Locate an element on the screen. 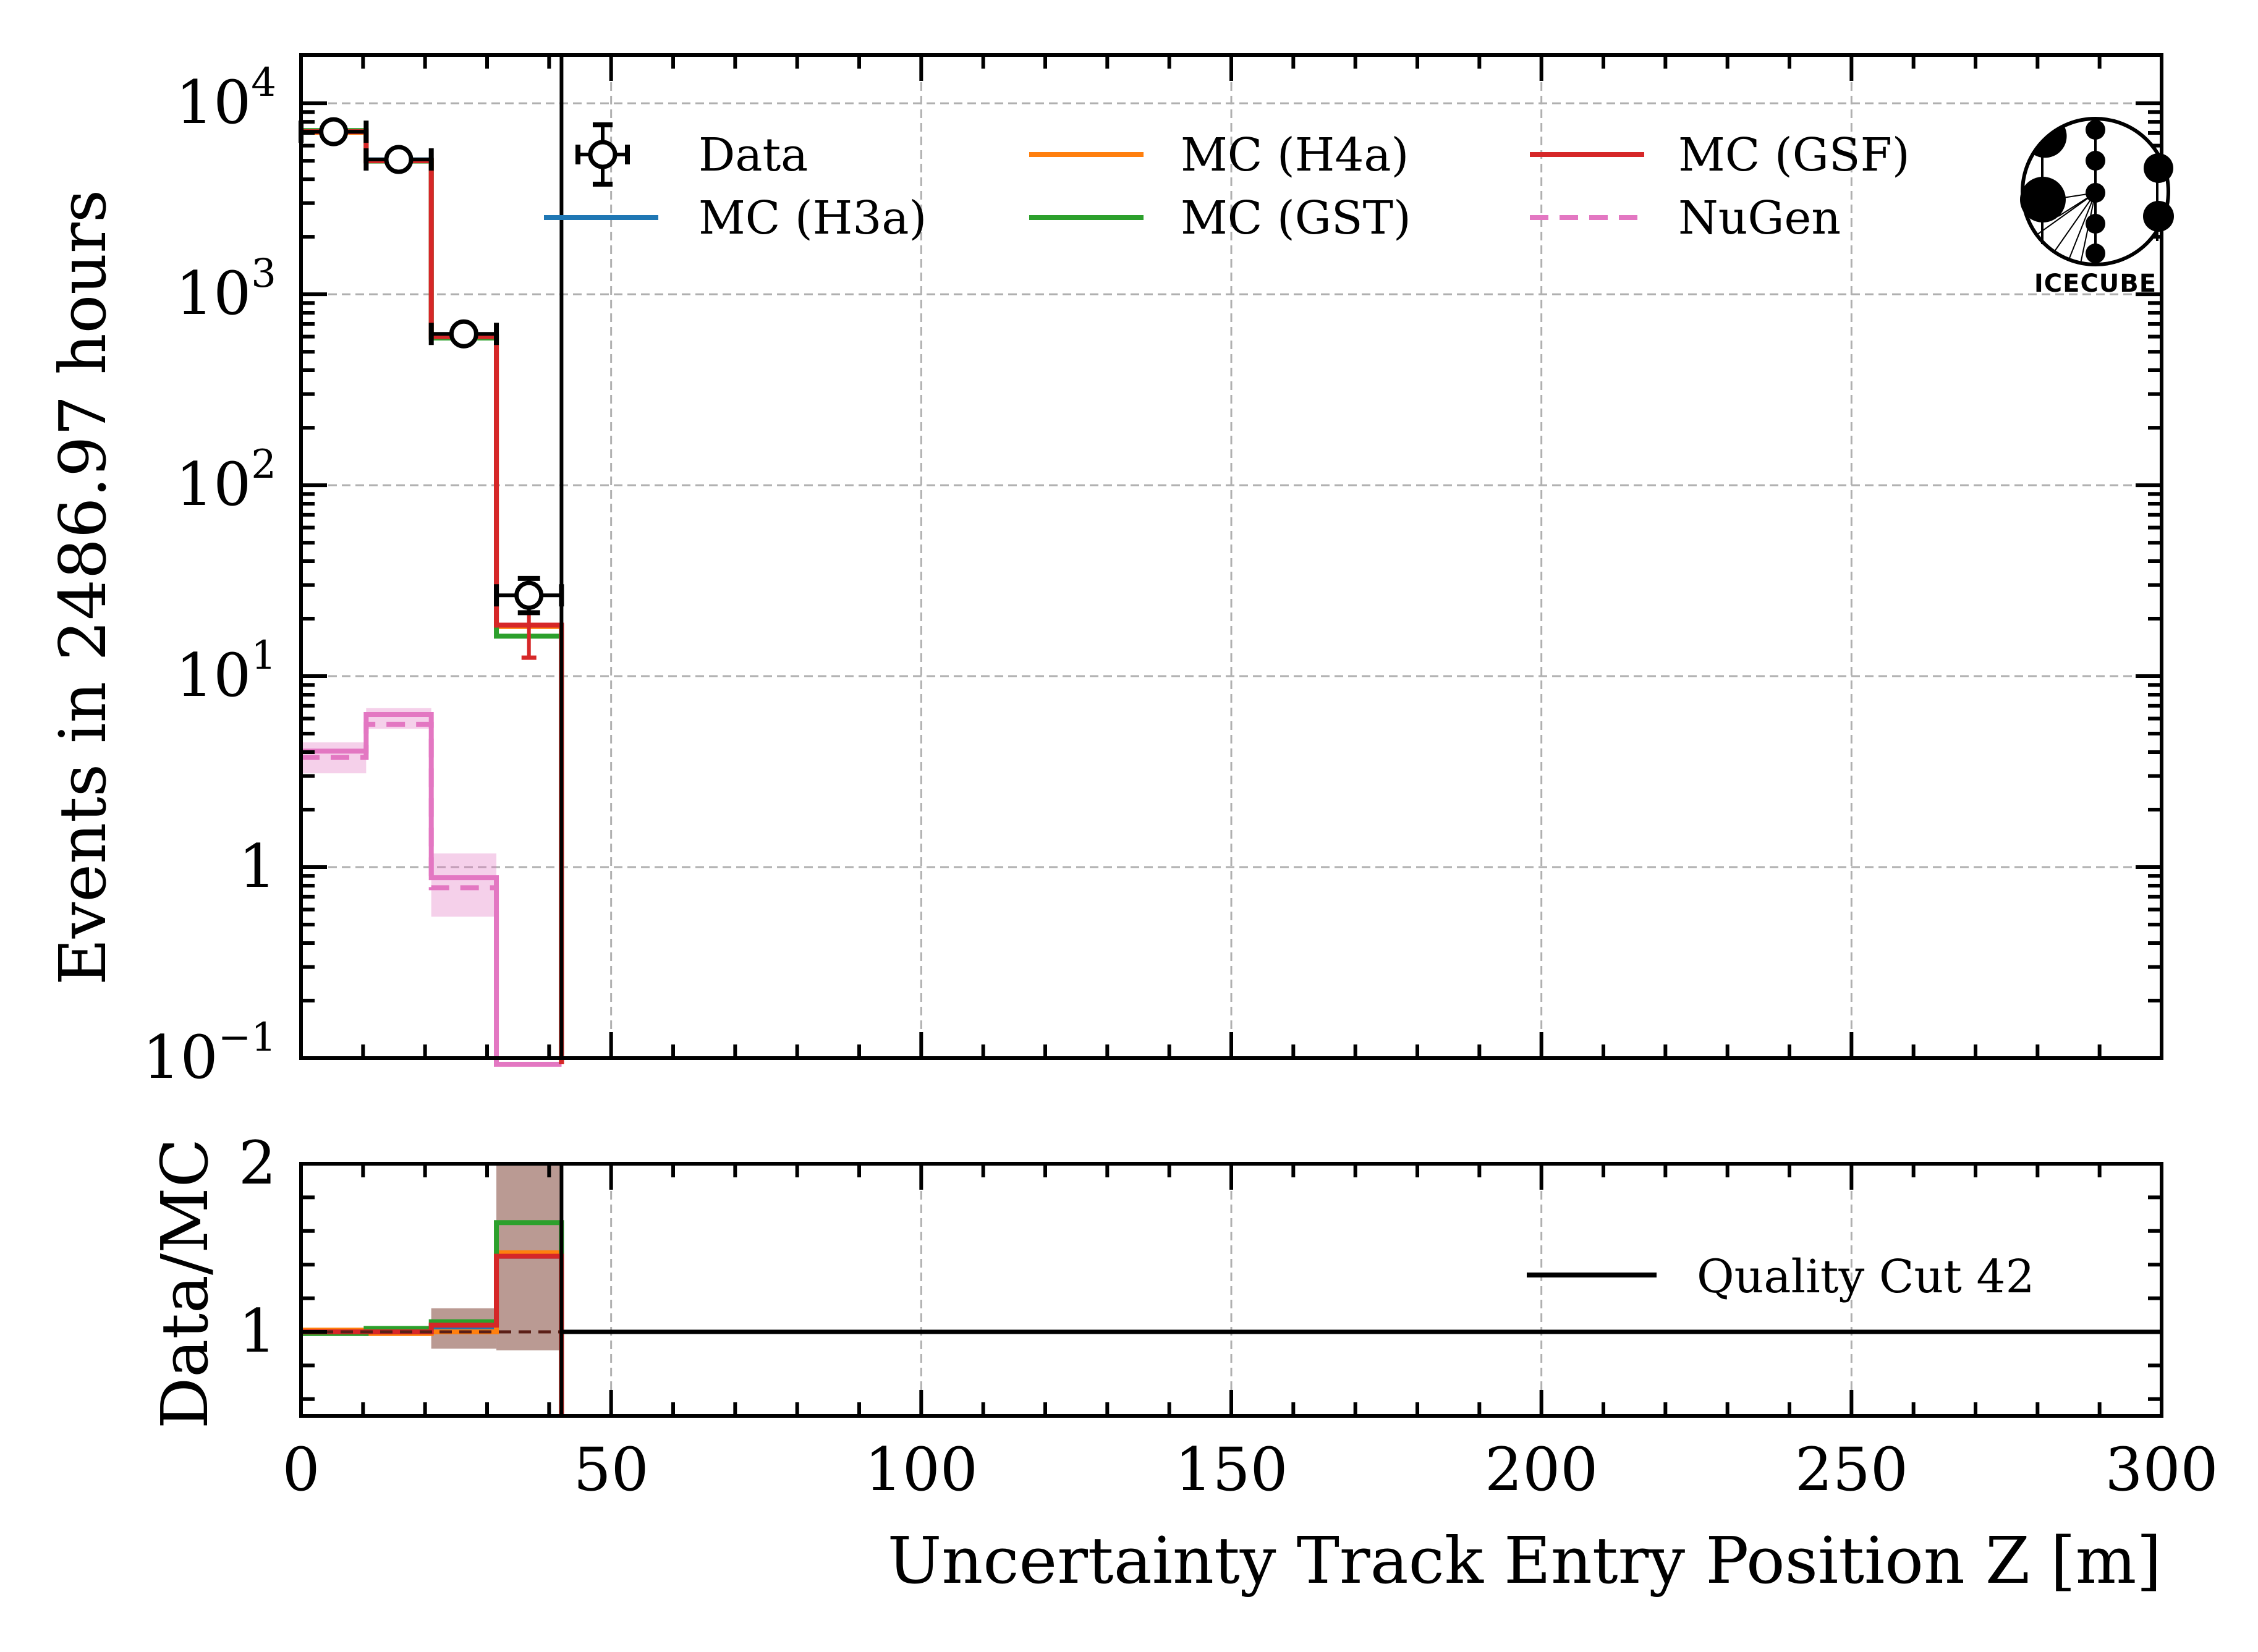  icecube-logo: ICECUBE is located at coordinates (2097, 207).